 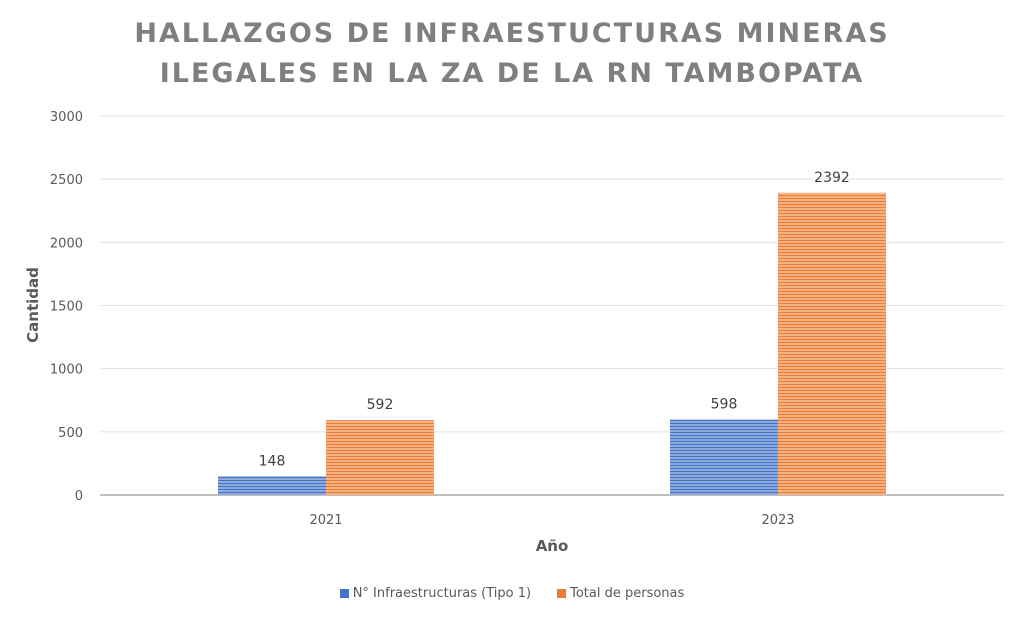 I want to click on data-label: 2392, so click(x=832, y=178).